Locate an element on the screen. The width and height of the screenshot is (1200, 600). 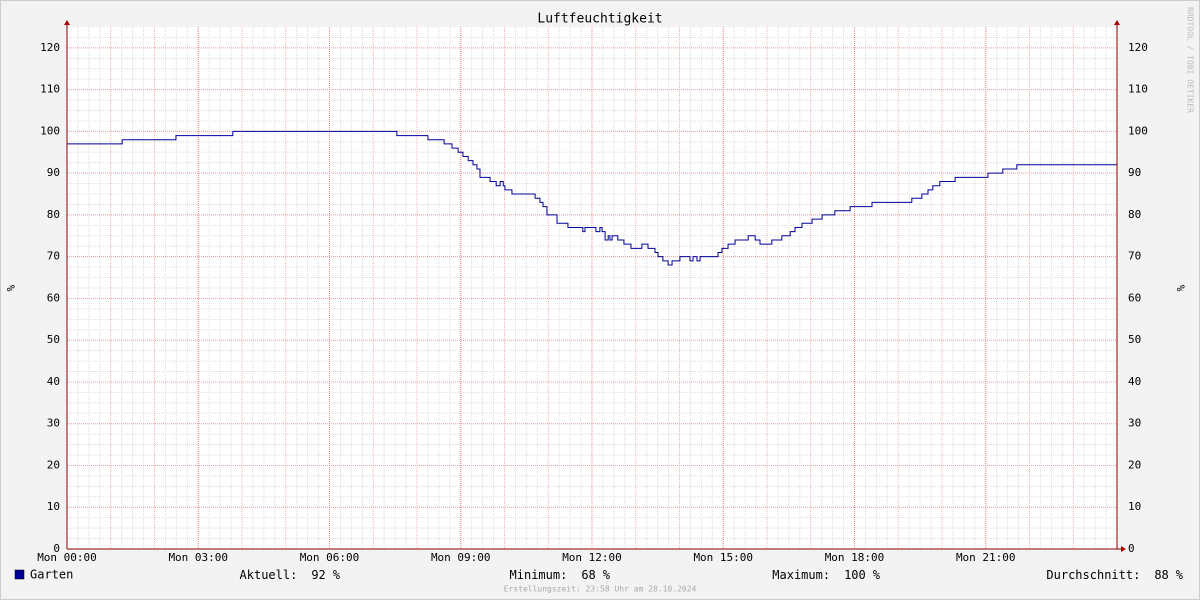
x-tick-label: Mon 09:00 is located at coordinates (461, 557).